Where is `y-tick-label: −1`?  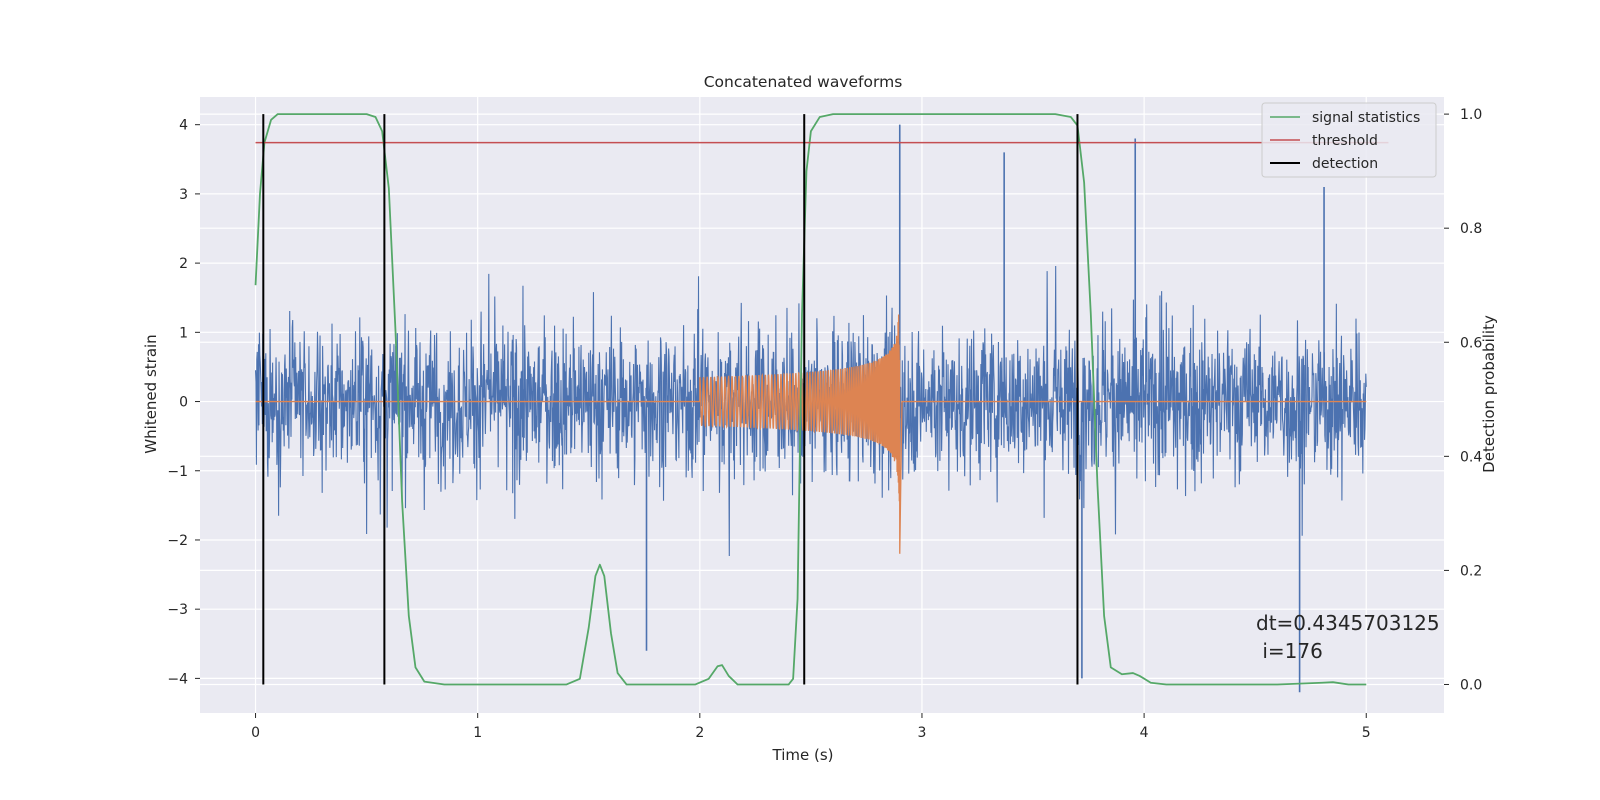
y-tick-label: −1 is located at coordinates (177, 472).